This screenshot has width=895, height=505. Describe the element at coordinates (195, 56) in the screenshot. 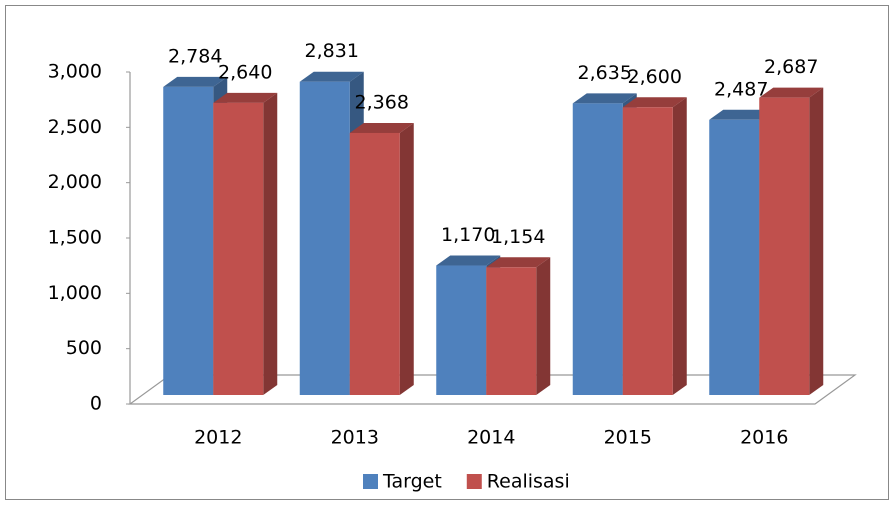

I see `value-label: 2,784` at that location.